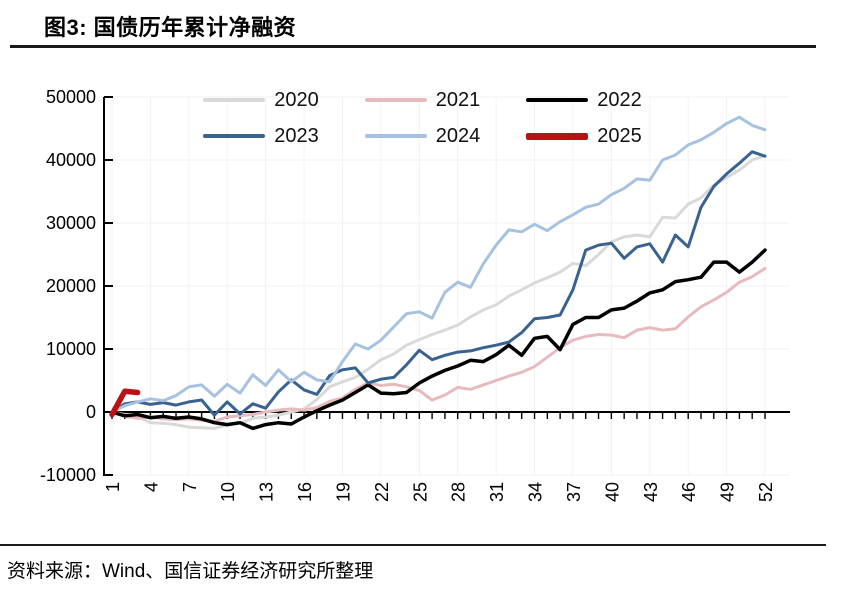 This screenshot has height=615, width=845. I want to click on legend-row: 2023 2024 2025, so click(422, 136).